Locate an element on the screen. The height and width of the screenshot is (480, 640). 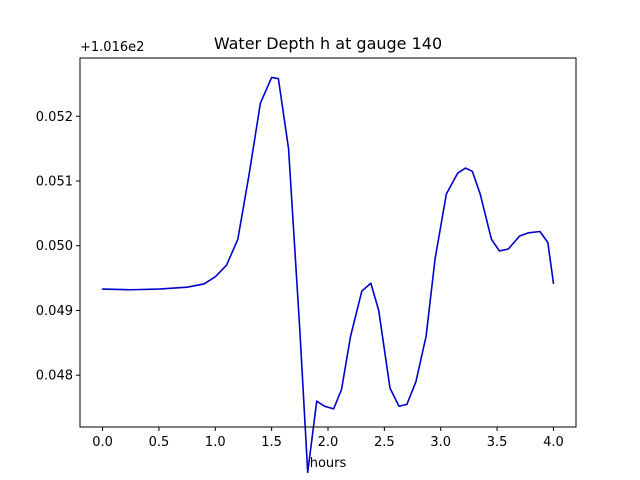
y-offset-label: +1.016e2 is located at coordinates (112, 47).